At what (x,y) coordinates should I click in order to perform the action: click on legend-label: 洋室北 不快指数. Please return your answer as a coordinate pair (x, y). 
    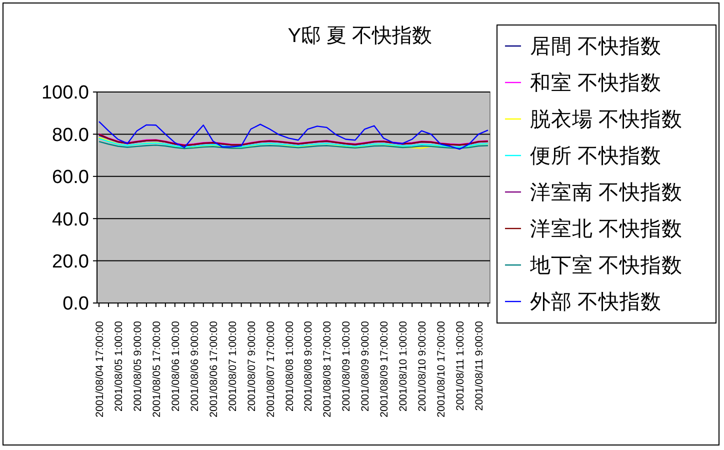
    Looking at the image, I should click on (606, 229).